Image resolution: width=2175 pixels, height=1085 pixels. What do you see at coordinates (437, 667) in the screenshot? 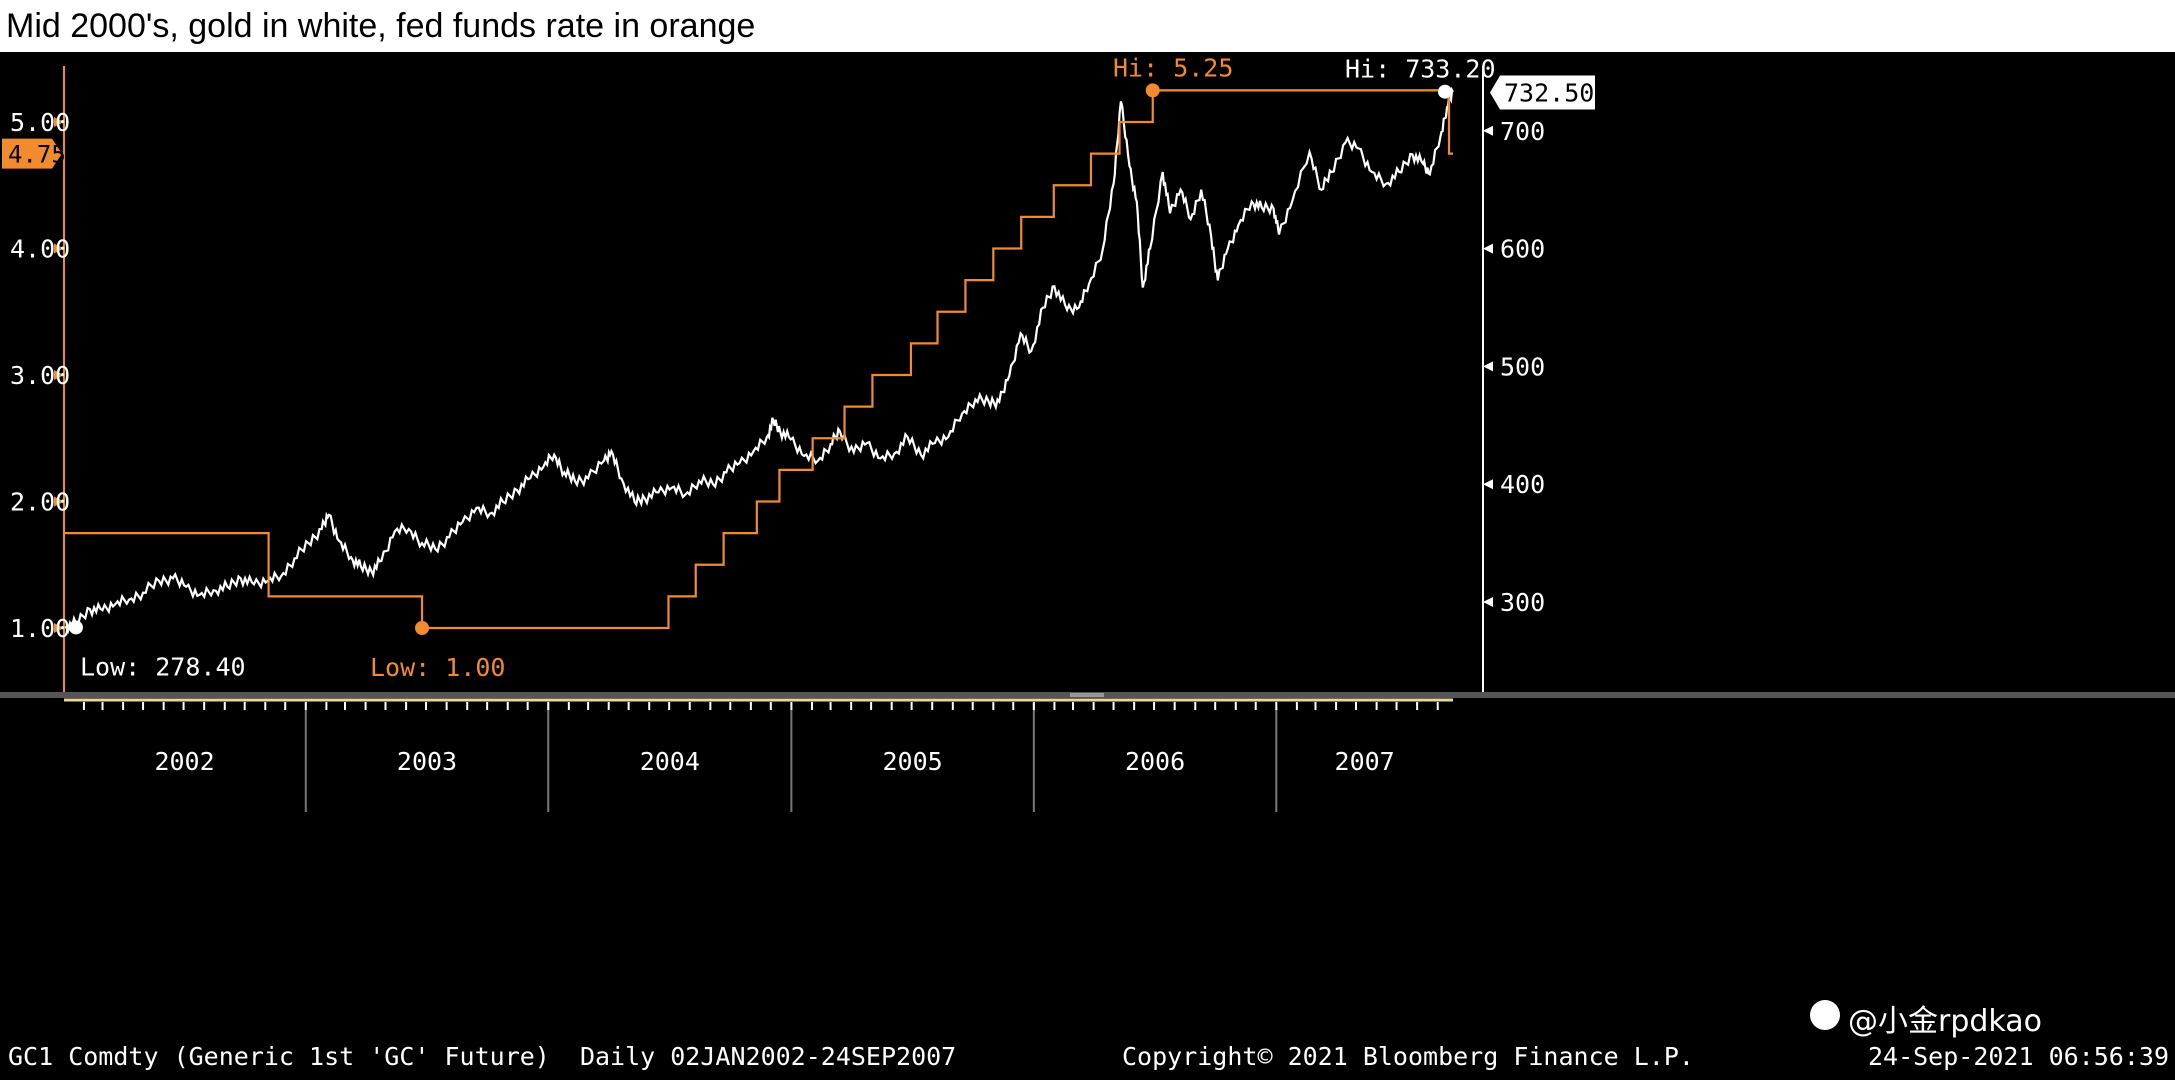
I see `fed-low-label: Low: 1.00` at bounding box center [437, 667].